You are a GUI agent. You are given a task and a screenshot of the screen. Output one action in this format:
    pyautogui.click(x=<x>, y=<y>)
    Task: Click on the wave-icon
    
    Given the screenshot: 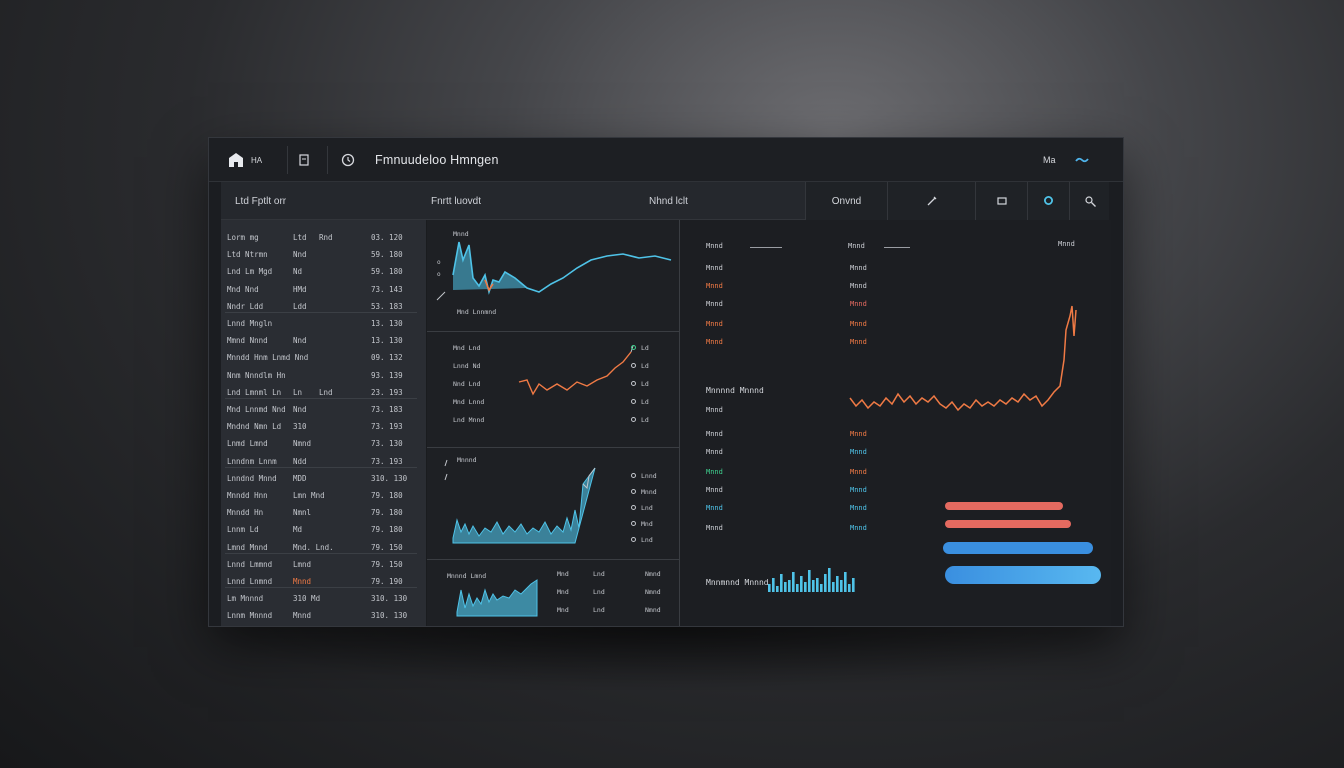 What is the action you would take?
    pyautogui.click(x=1082, y=160)
    